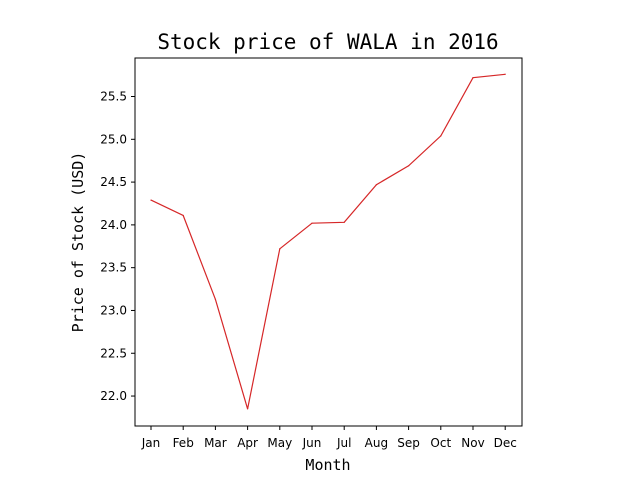 This screenshot has width=640, height=480. Describe the element at coordinates (505, 443) in the screenshot. I see `x-tick-label: Dec` at that location.